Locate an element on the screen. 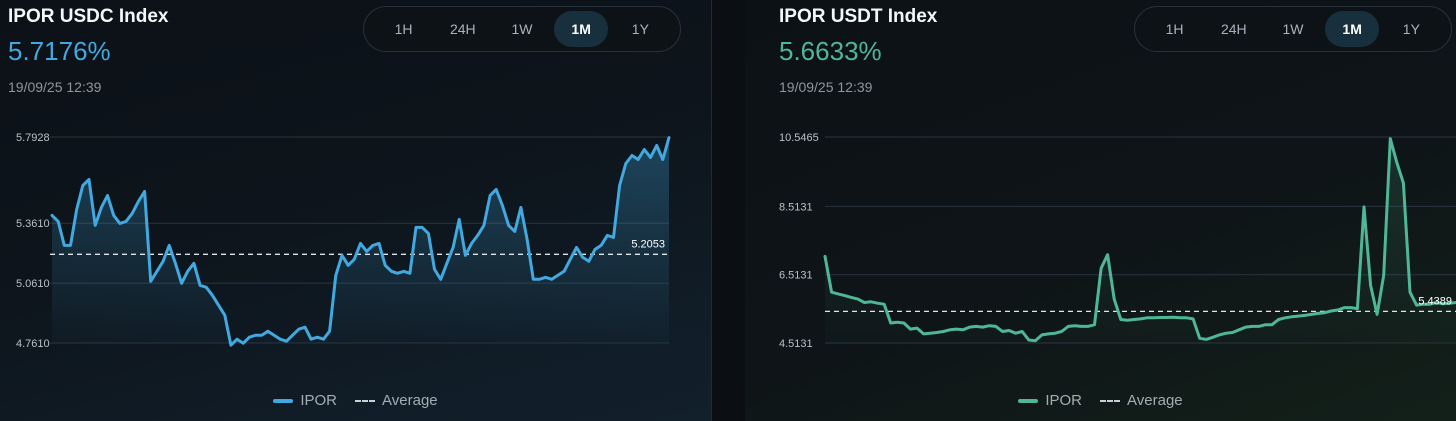  y-tick-label: 4.5131 is located at coordinates (796, 344).